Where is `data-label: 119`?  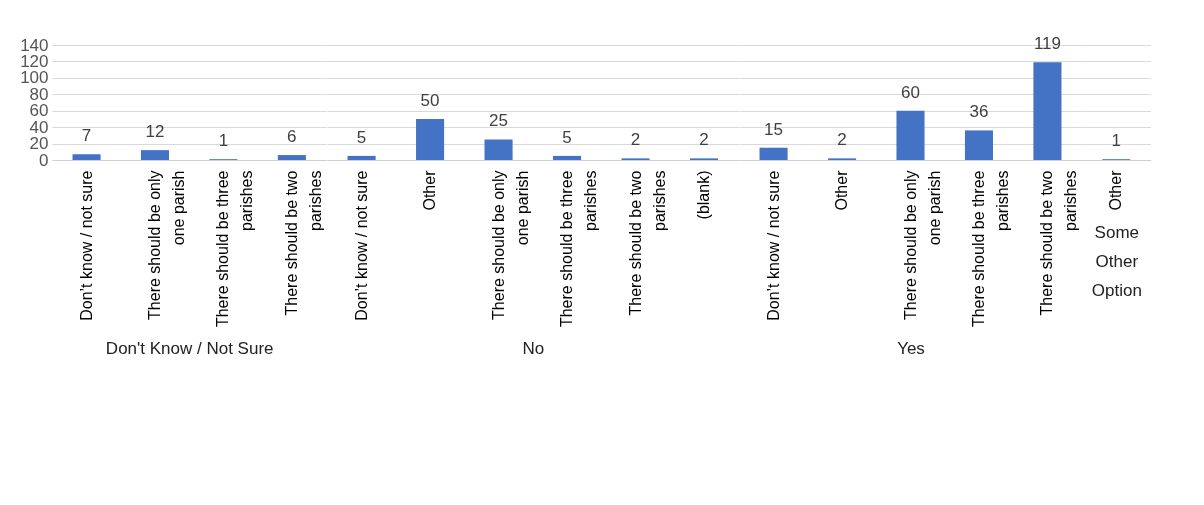
data-label: 119 is located at coordinates (1047, 44).